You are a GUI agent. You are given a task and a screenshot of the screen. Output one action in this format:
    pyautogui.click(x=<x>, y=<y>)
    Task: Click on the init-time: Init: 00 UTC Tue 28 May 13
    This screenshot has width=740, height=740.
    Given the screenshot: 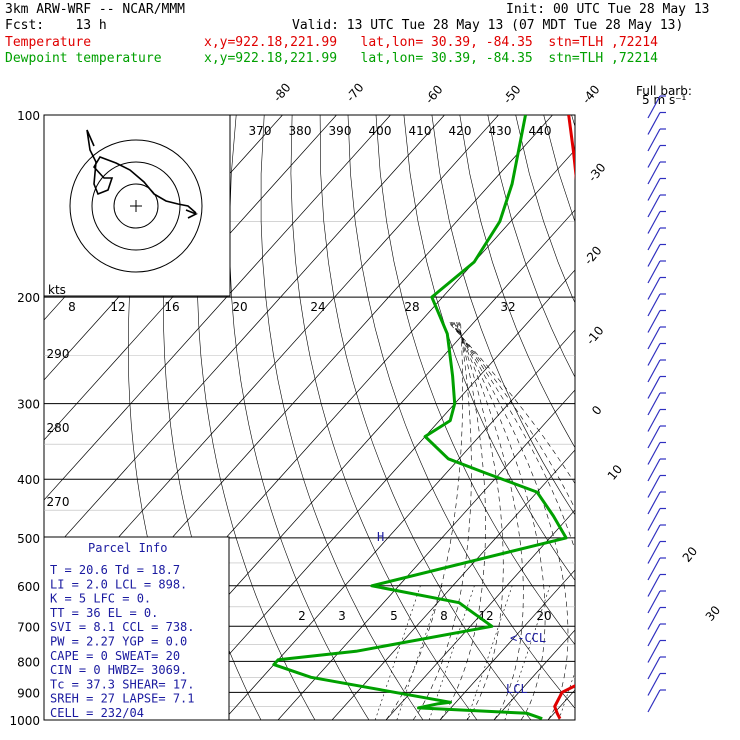 What is the action you would take?
    pyautogui.click(x=608, y=9)
    